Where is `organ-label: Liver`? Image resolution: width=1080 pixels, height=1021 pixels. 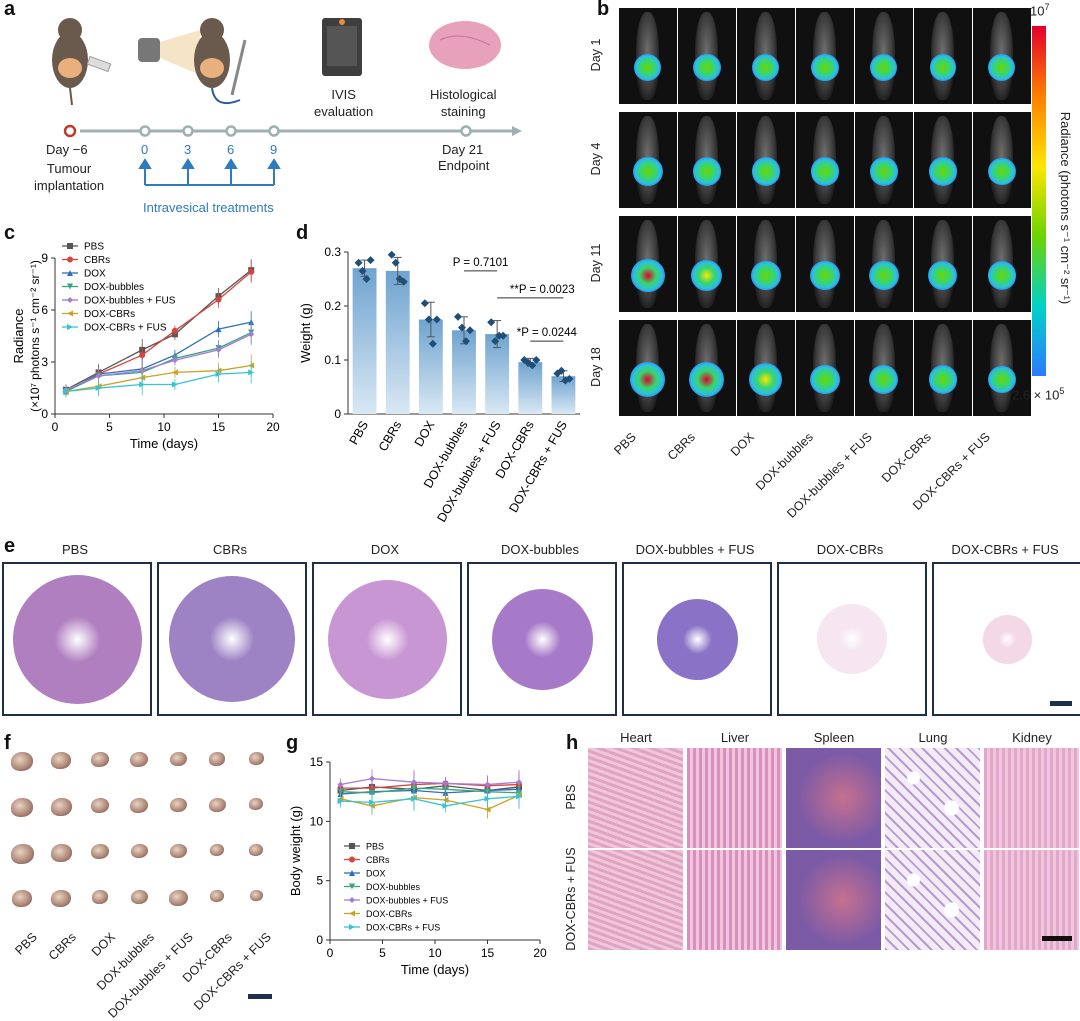
organ-label: Liver is located at coordinates (735, 737).